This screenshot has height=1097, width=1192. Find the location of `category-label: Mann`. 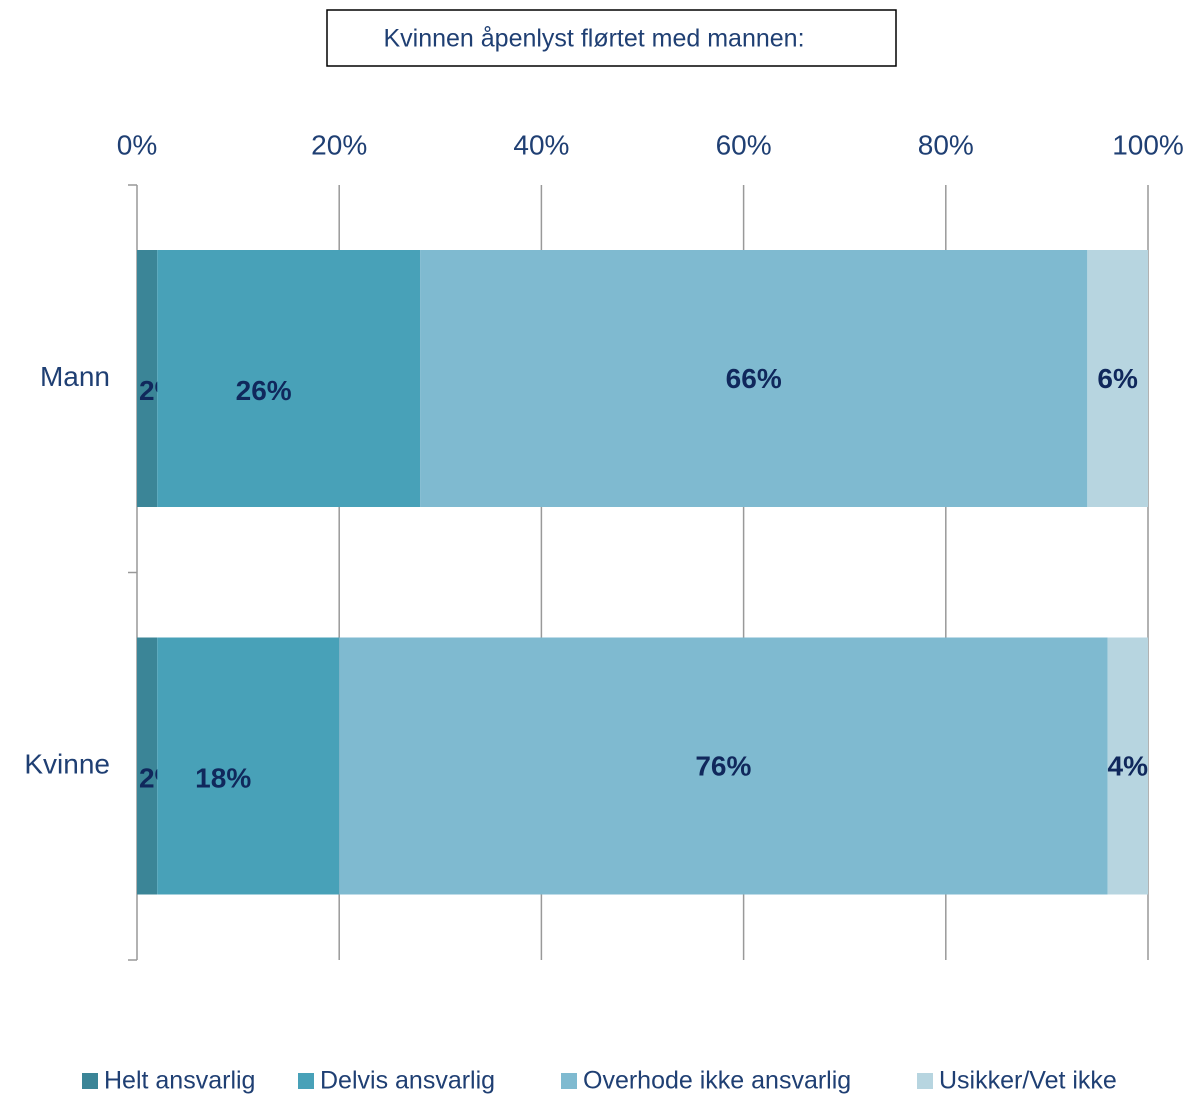

category-label: Mann is located at coordinates (75, 376).